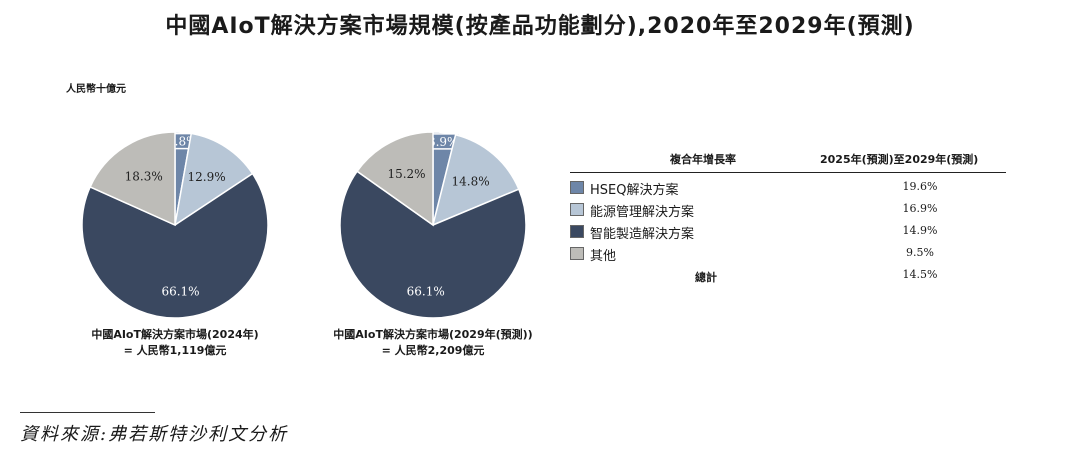 This screenshot has height=459, width=1080. I want to click on pie-label-manufacturing-2024: 66.1%, so click(180, 292).